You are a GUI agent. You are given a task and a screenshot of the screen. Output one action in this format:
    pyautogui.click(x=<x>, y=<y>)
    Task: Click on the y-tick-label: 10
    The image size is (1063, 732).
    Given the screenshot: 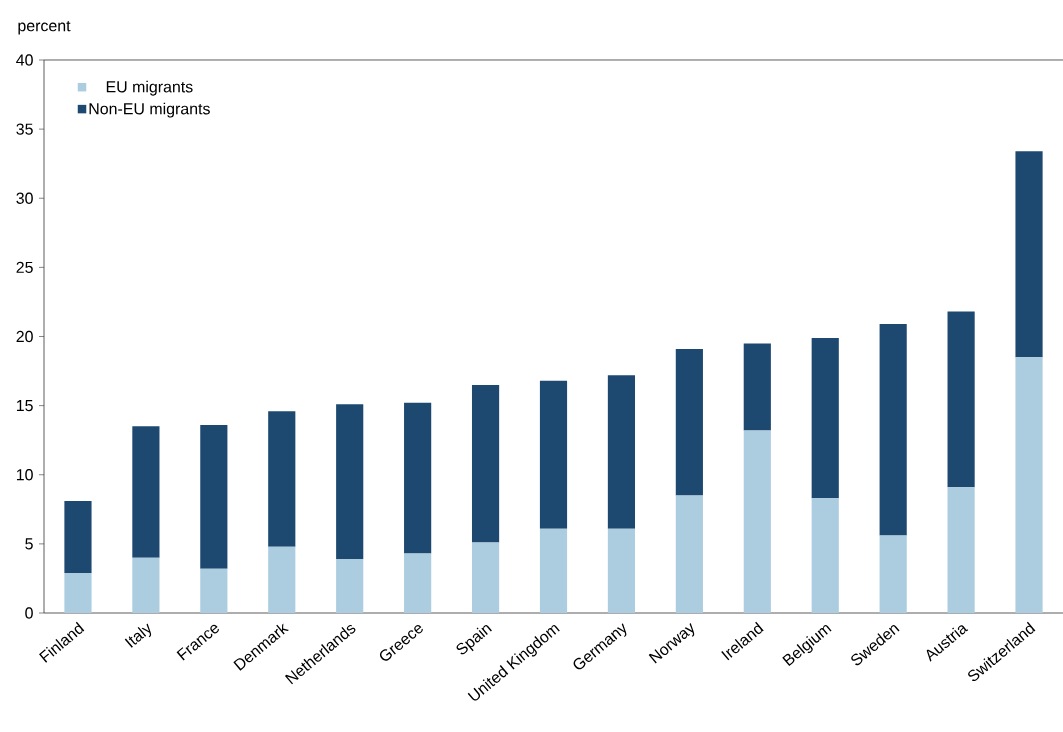 What is the action you would take?
    pyautogui.click(x=24, y=475)
    